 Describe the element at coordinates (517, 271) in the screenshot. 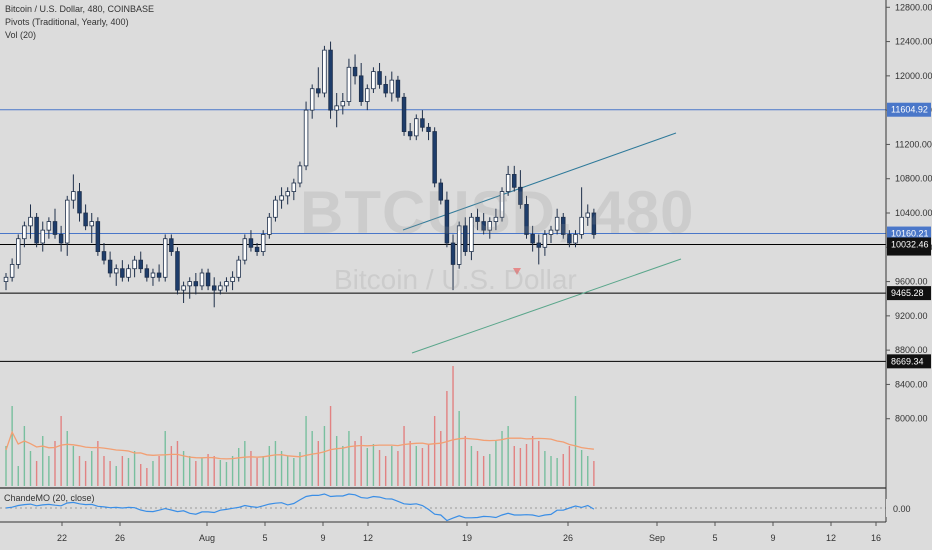

I see `pivot-marker-triangle` at that location.